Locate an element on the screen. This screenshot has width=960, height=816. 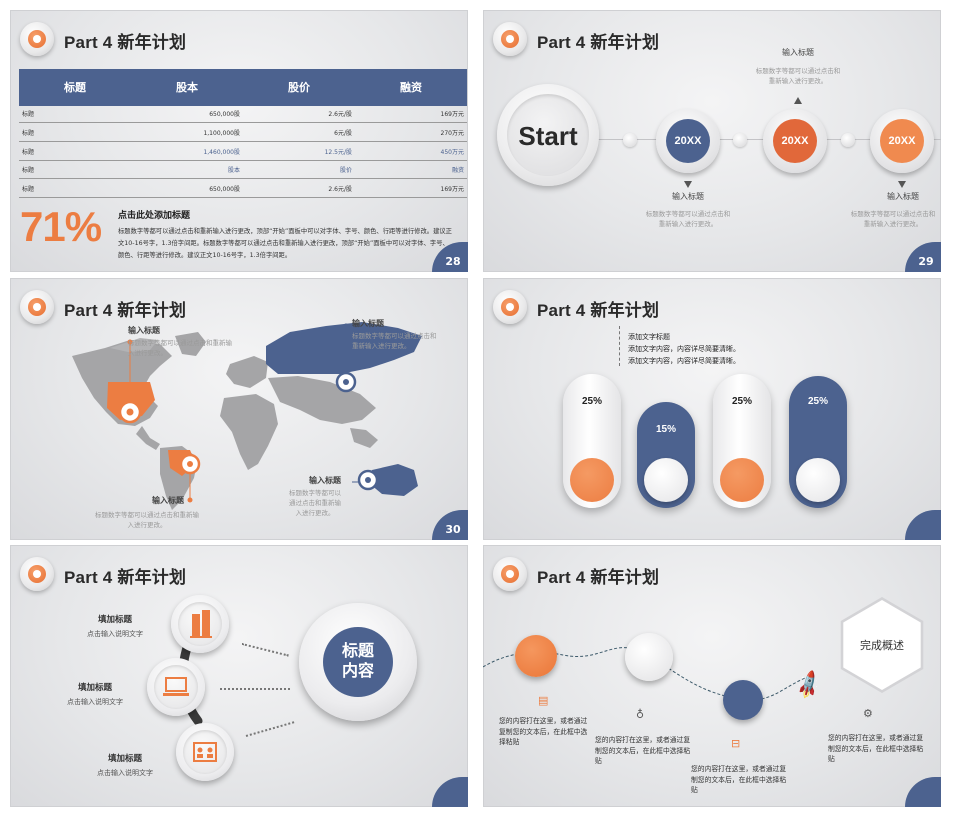
note-line: 添加文字内容，内容详尽简要清晰。 is located at coordinates (684, 349).